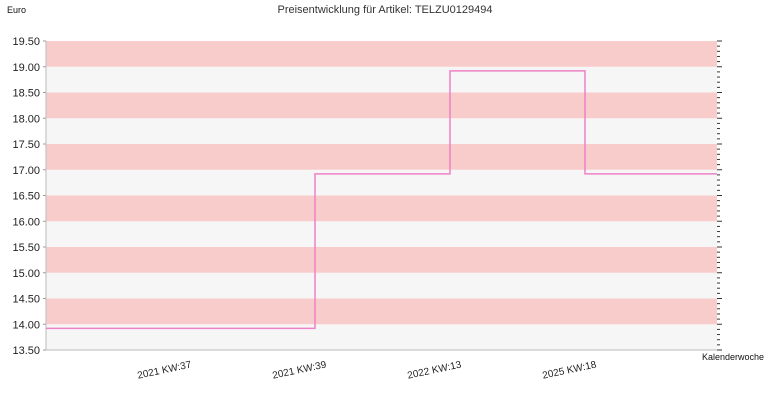 The width and height of the screenshot is (770, 400). What do you see at coordinates (26, 197) in the screenshot?
I see `y-tick-label: 16.50` at bounding box center [26, 197].